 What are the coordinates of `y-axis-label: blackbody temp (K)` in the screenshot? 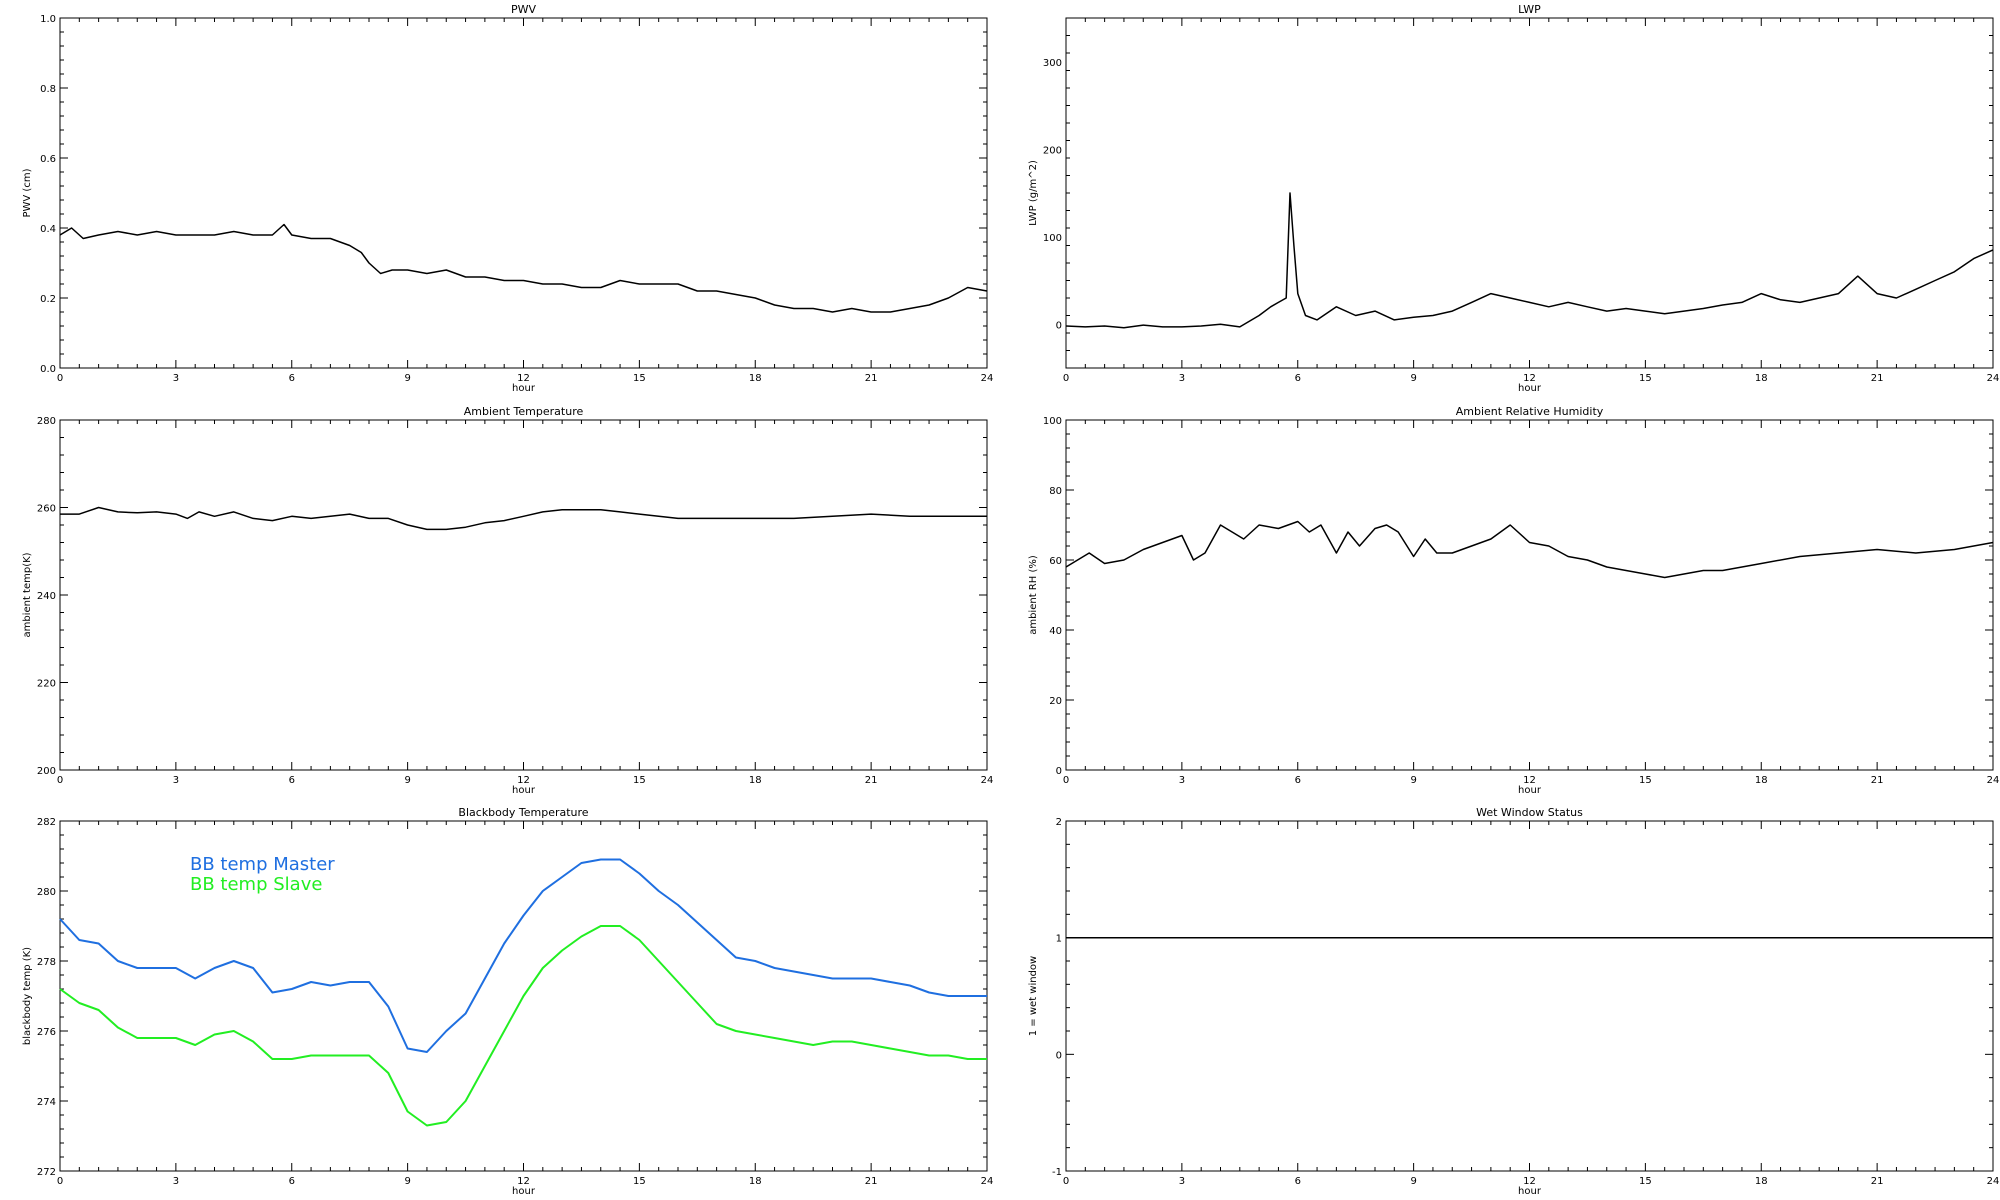 It's located at (27, 996).